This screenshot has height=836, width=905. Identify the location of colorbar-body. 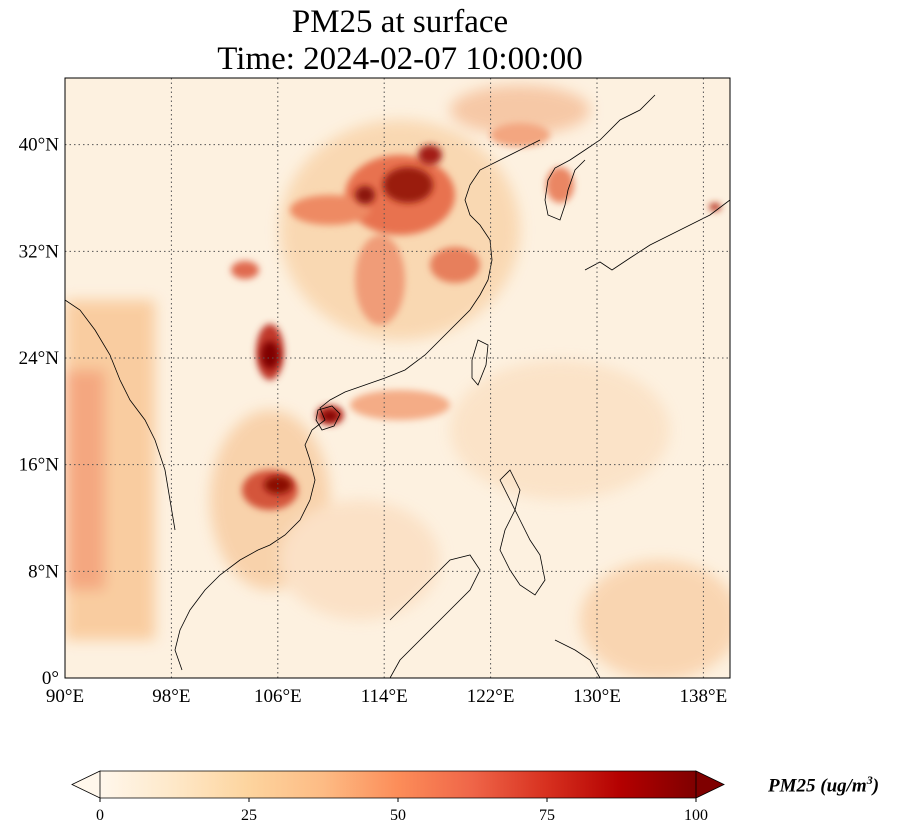
(398, 784).